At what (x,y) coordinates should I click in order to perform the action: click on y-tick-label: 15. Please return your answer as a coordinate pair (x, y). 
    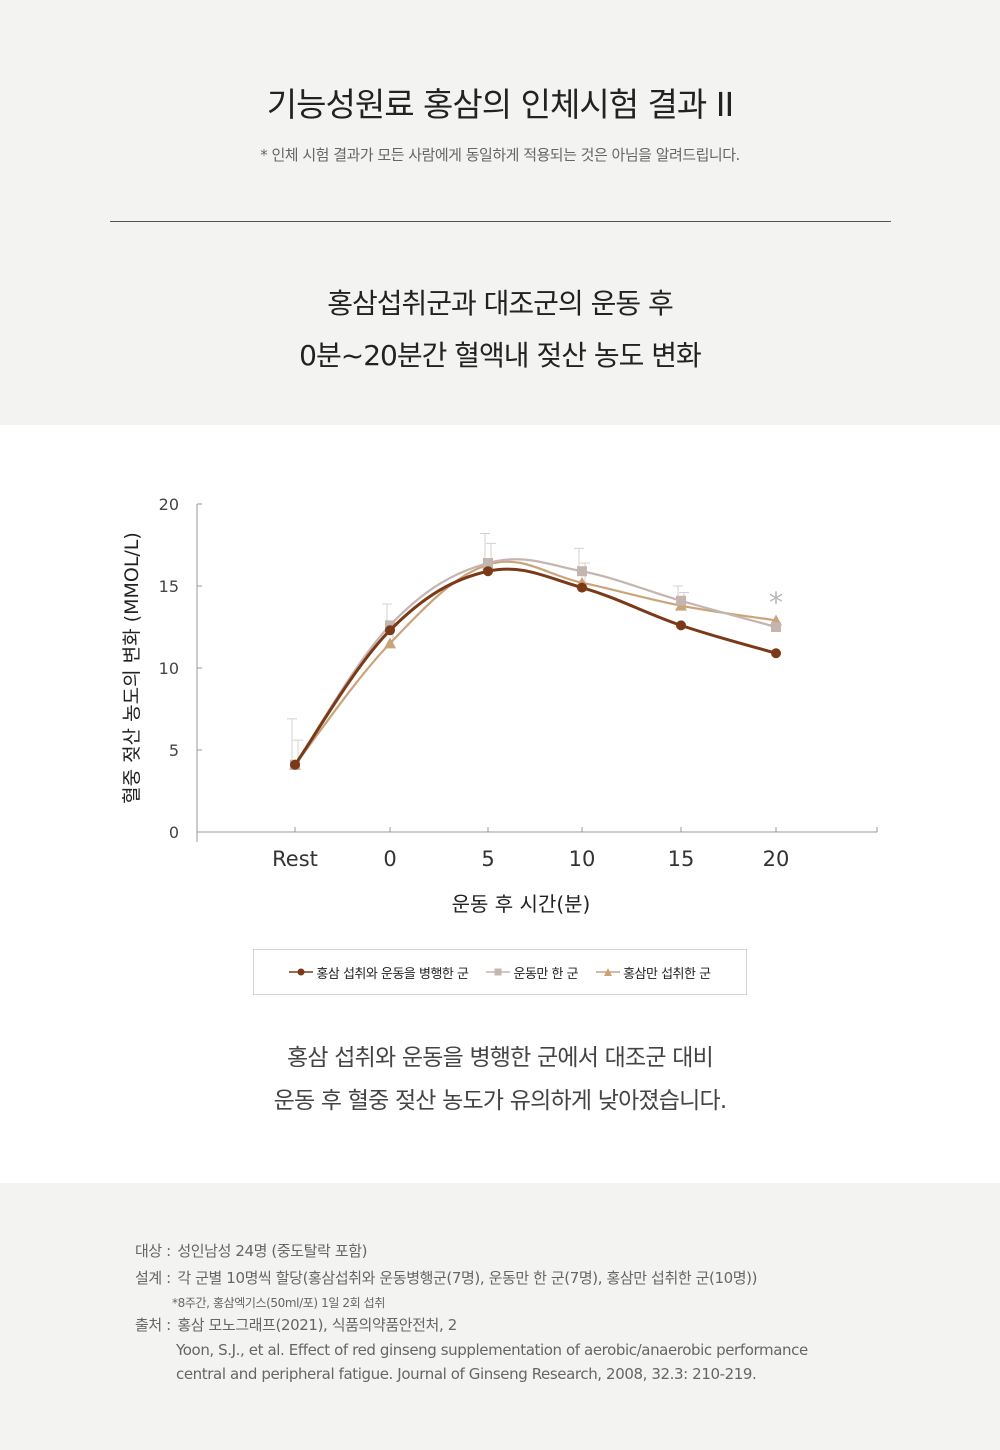
    Looking at the image, I should click on (169, 586).